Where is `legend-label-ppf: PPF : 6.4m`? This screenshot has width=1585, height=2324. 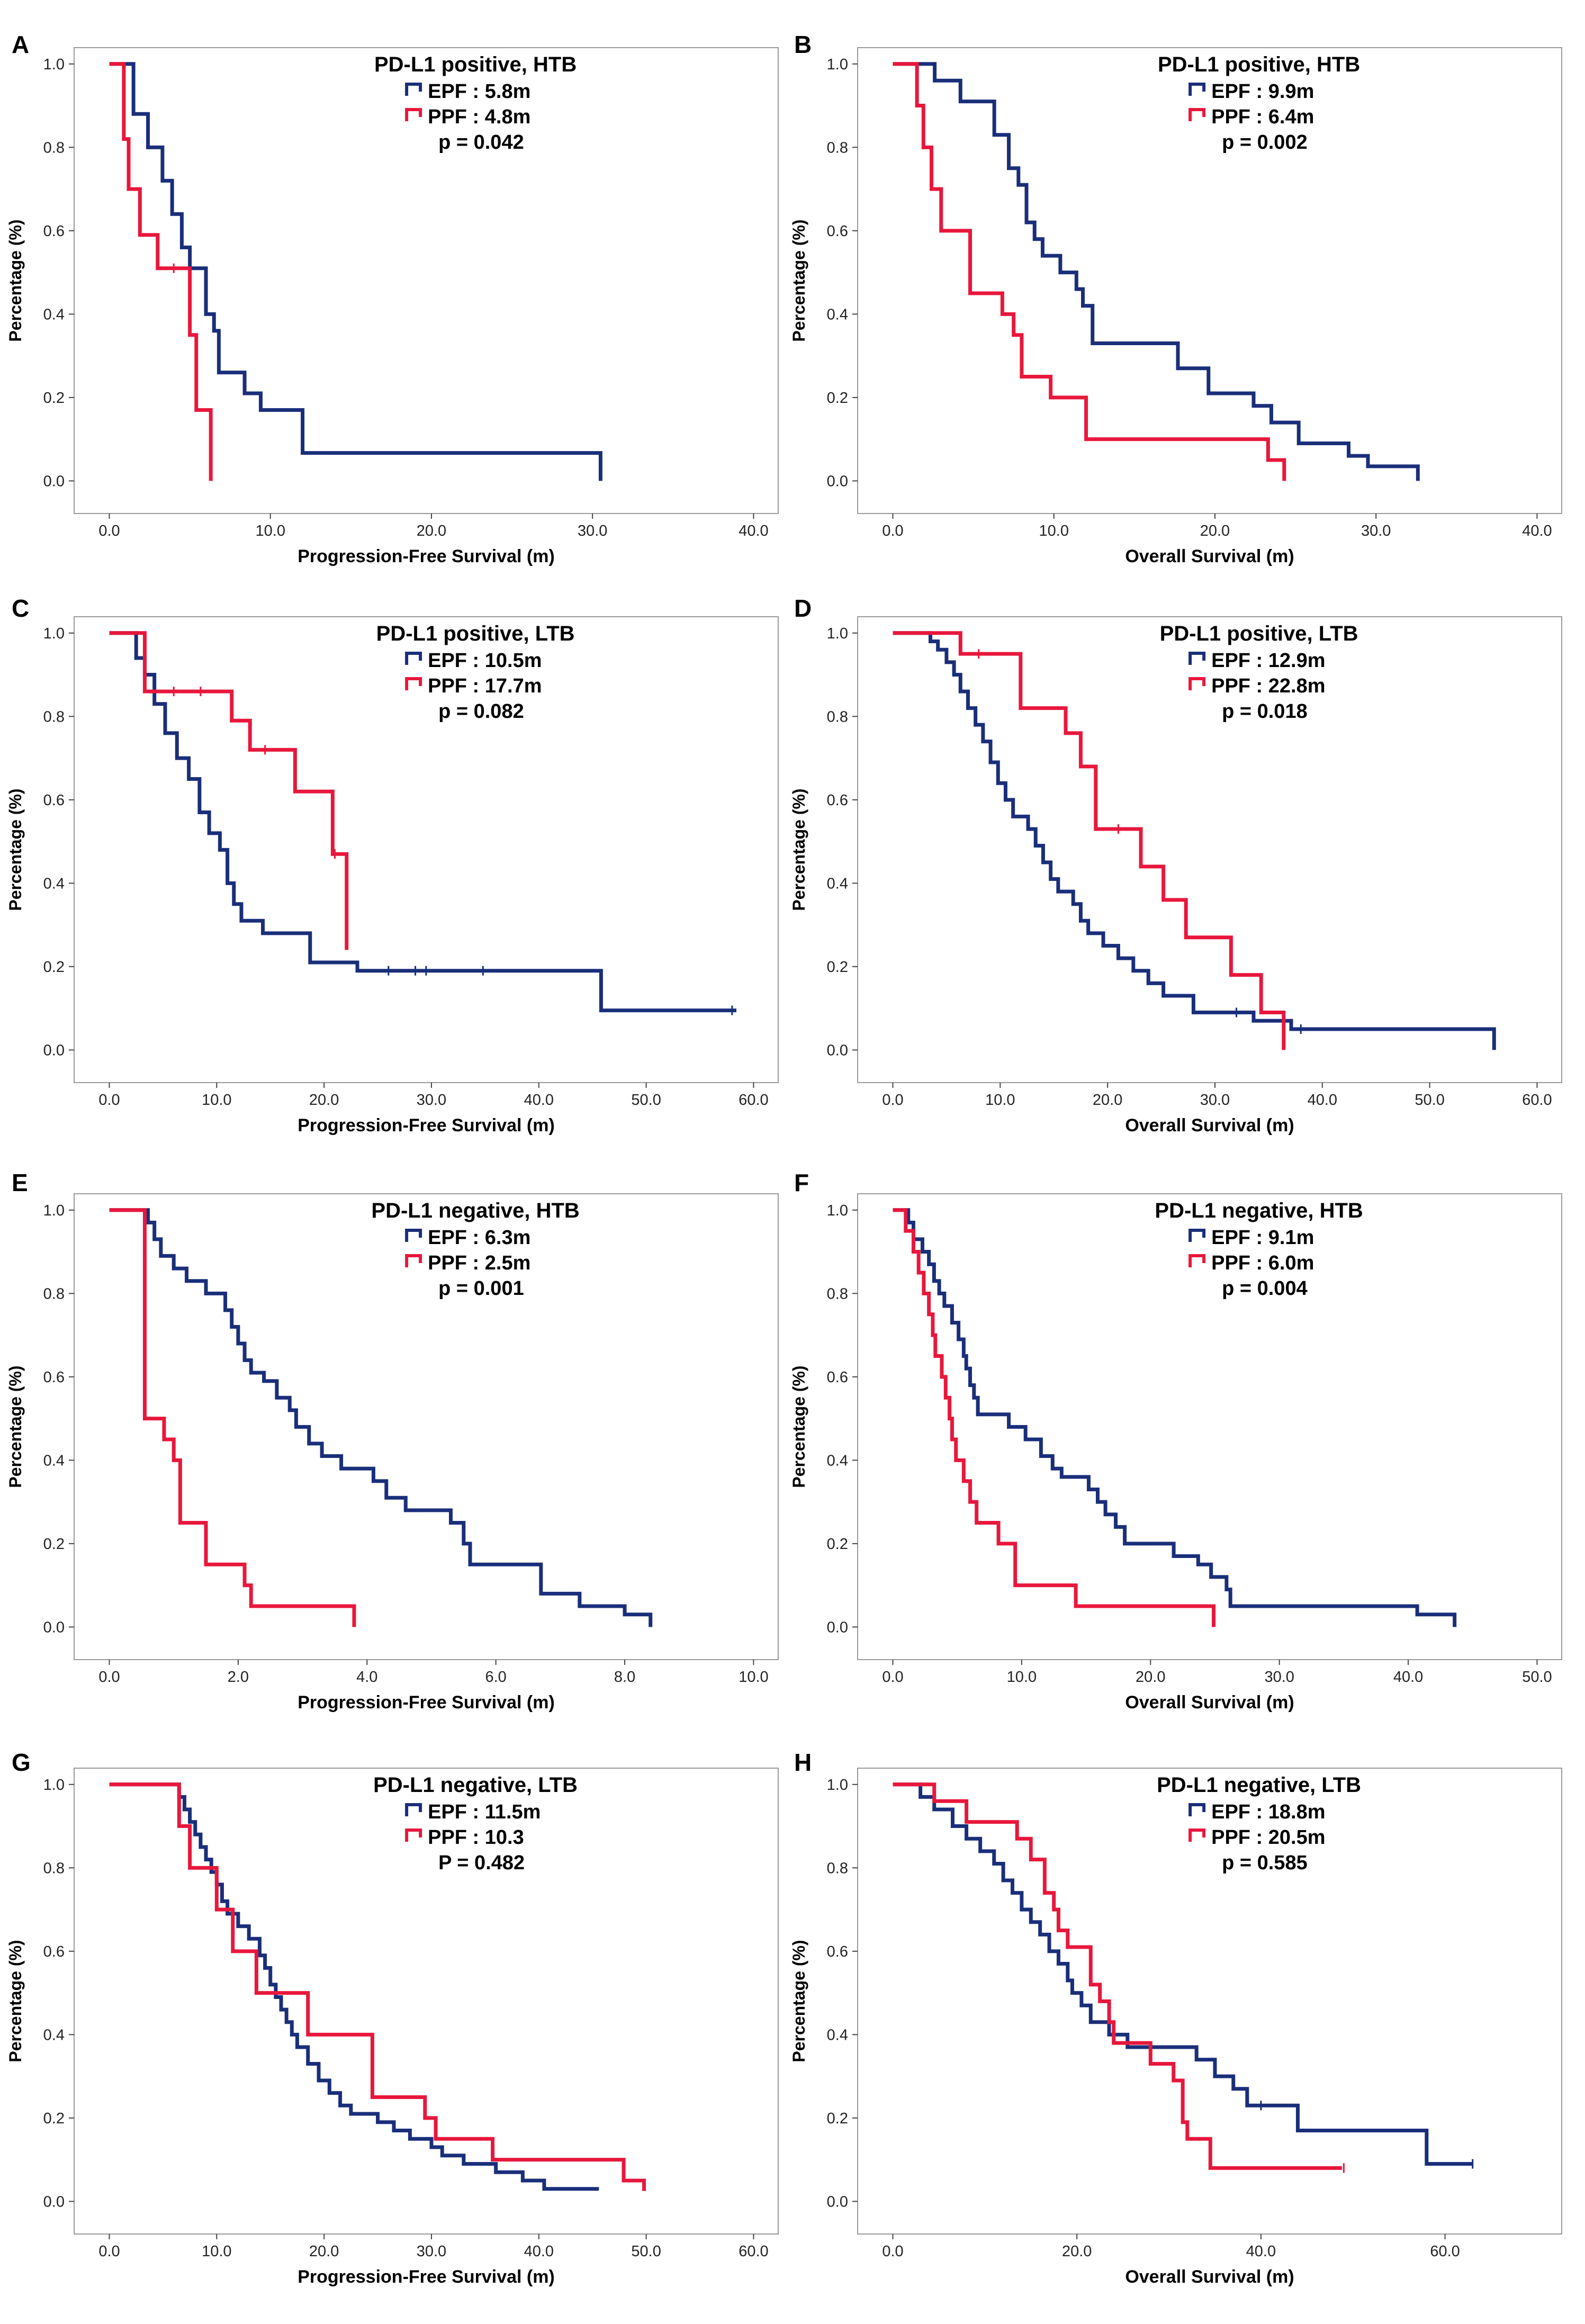
legend-label-ppf: PPF : 6.4m is located at coordinates (1262, 117).